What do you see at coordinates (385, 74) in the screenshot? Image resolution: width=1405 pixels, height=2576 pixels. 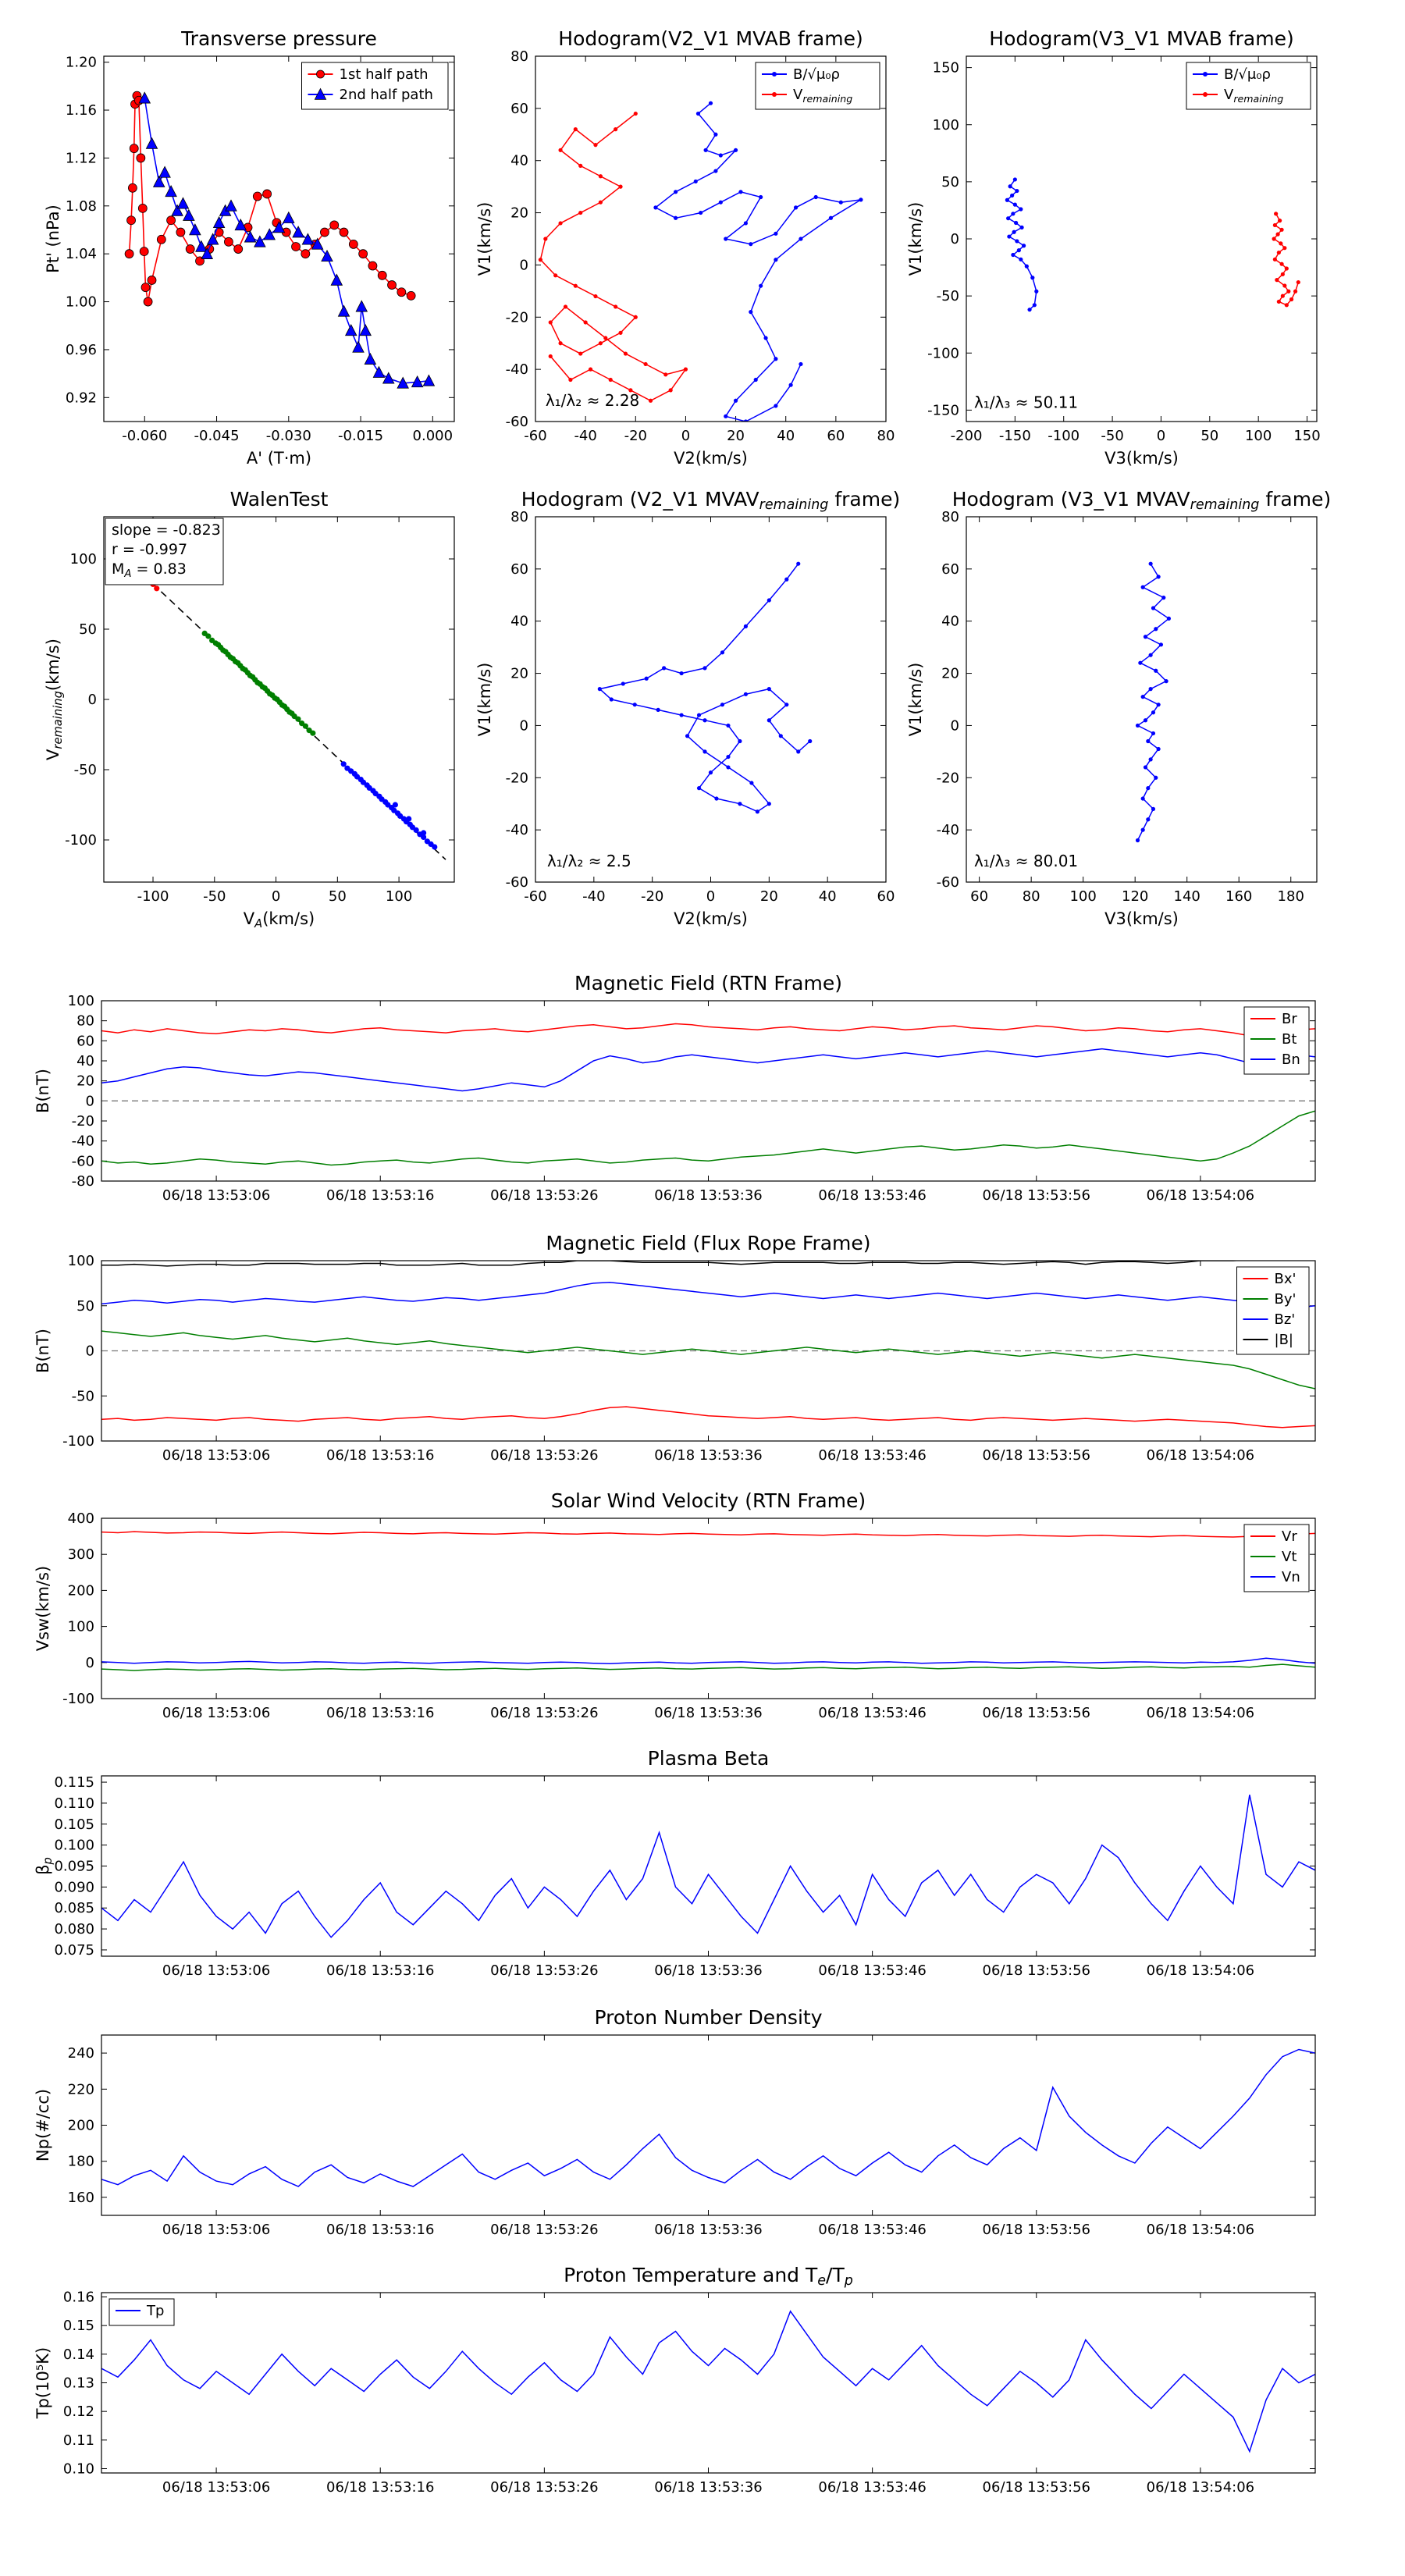 I see `svg-text: 1st half path` at bounding box center [385, 74].